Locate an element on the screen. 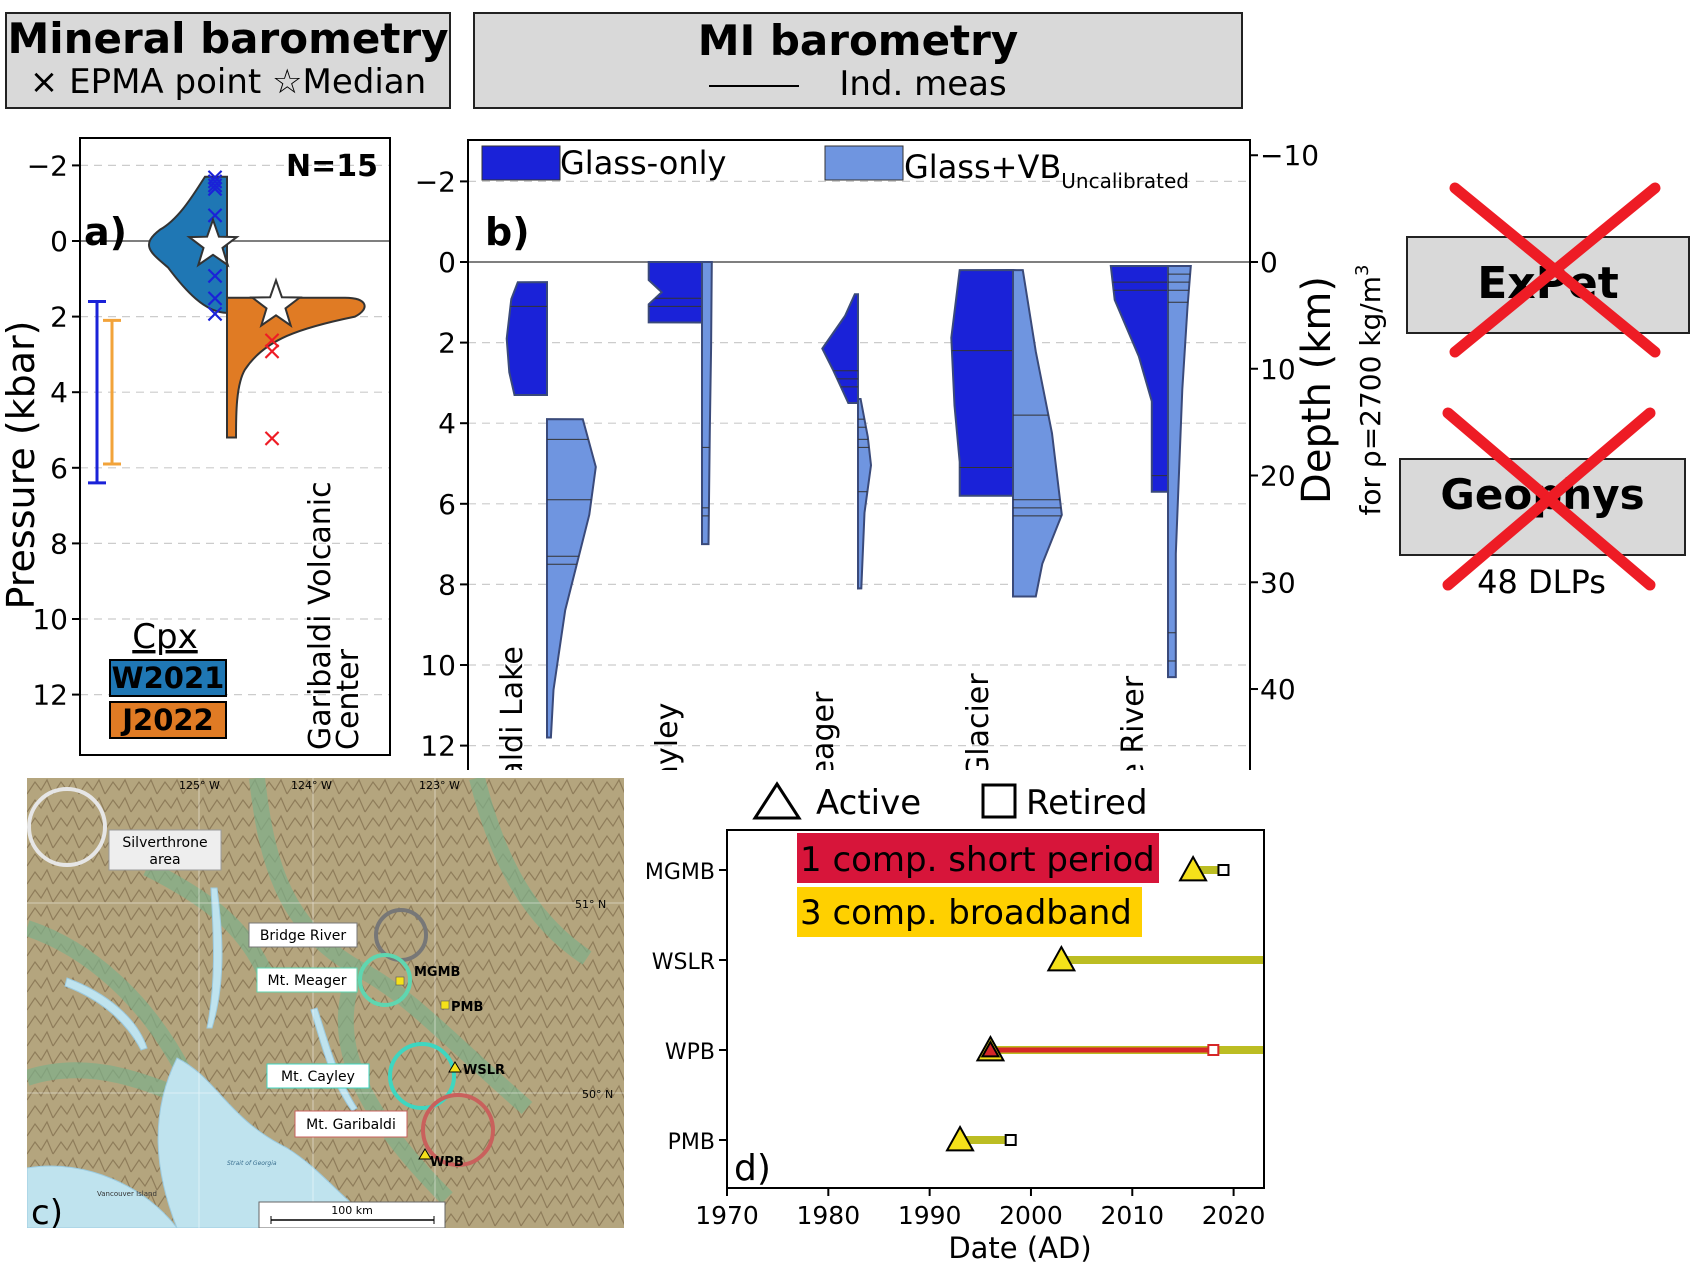 The width and height of the screenshot is (1693, 1276). expet-cross-icon is located at coordinates (1555, 270).